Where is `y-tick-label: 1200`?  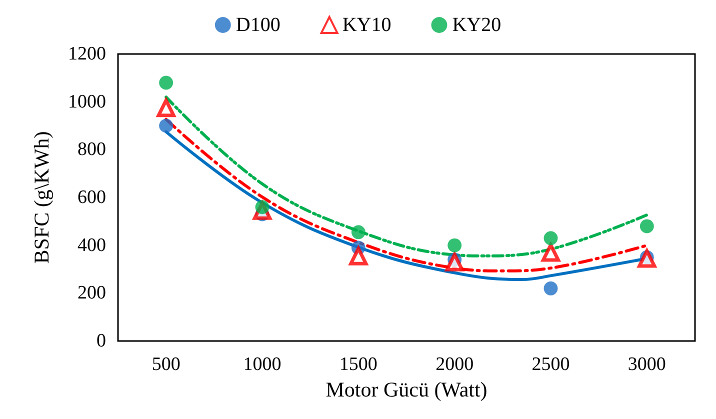 y-tick-label: 1200 is located at coordinates (87, 54).